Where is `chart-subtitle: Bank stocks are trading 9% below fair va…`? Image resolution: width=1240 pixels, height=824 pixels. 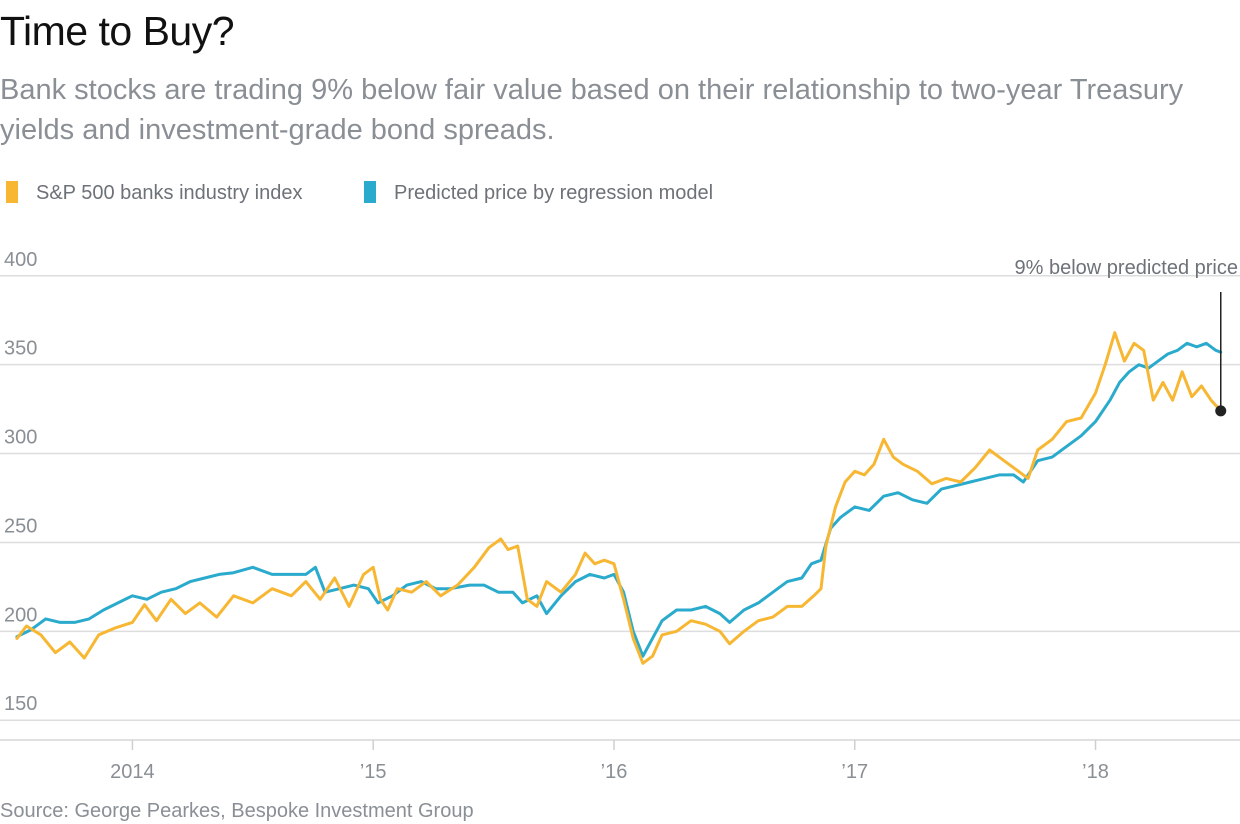
chart-subtitle: Bank stocks are trading 9% below fair va… is located at coordinates (596, 110).